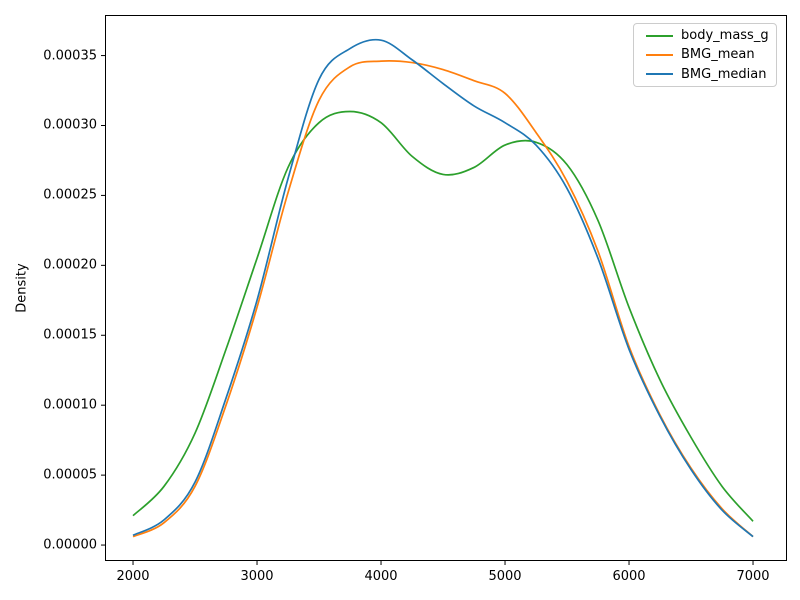 This screenshot has width=800, height=600. I want to click on x-tick-label: 2000, so click(133, 576).